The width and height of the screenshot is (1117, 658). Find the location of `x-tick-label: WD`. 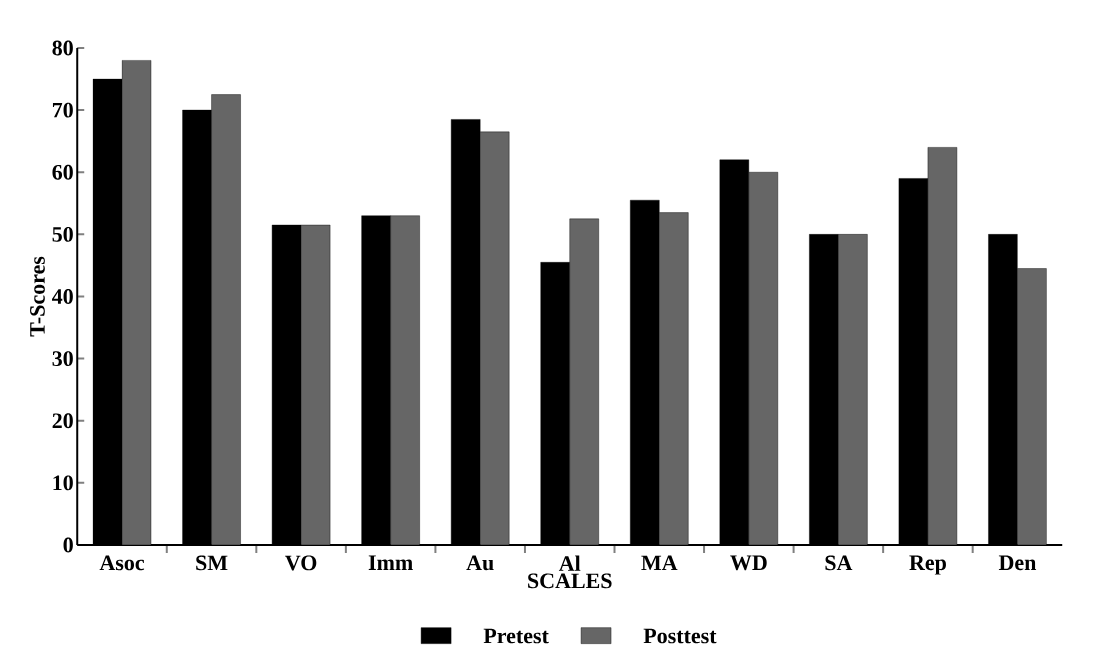

x-tick-label: WD is located at coordinates (748, 563).